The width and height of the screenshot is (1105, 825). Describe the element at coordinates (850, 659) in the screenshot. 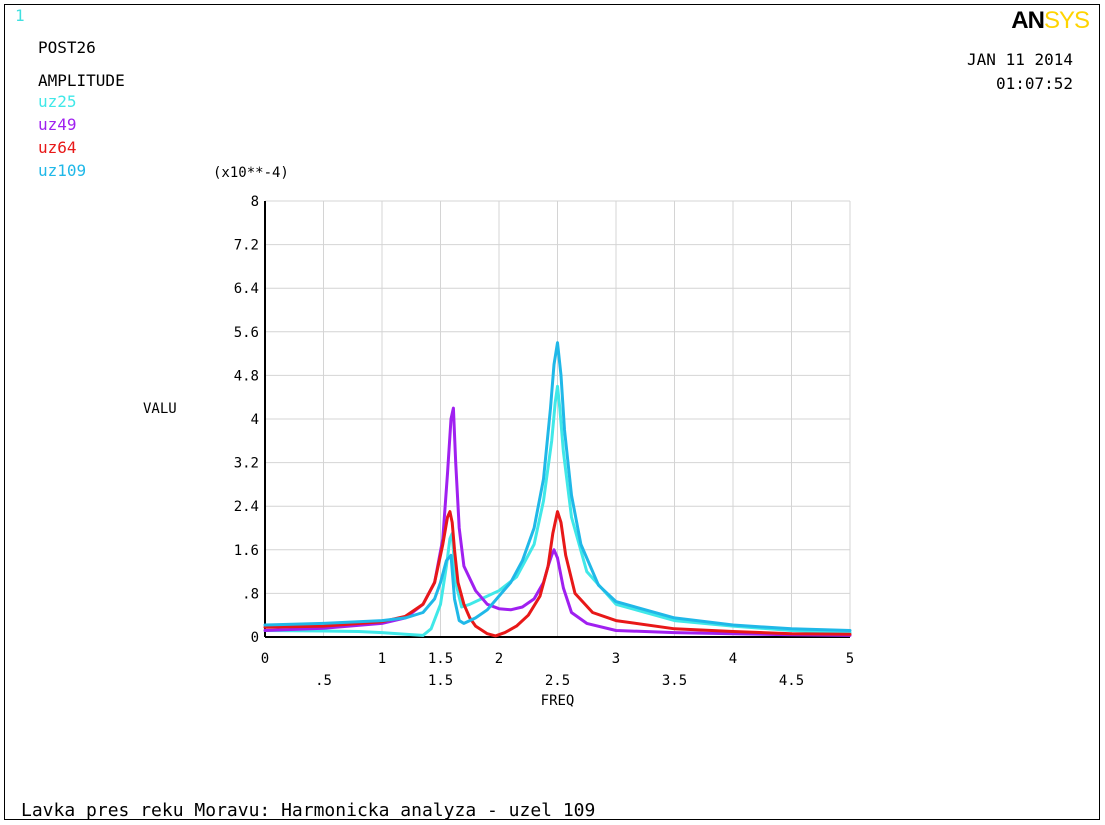

I see `x-tick-label: 5` at that location.